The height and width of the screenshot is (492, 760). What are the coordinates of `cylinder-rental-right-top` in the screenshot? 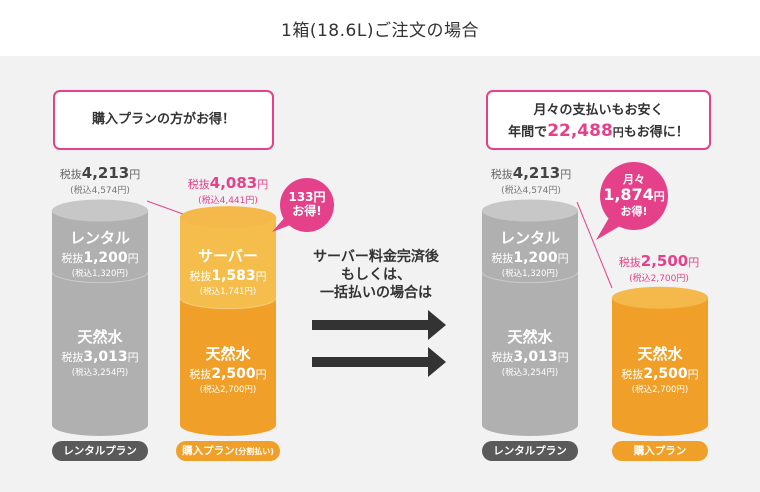 It's located at (530, 210).